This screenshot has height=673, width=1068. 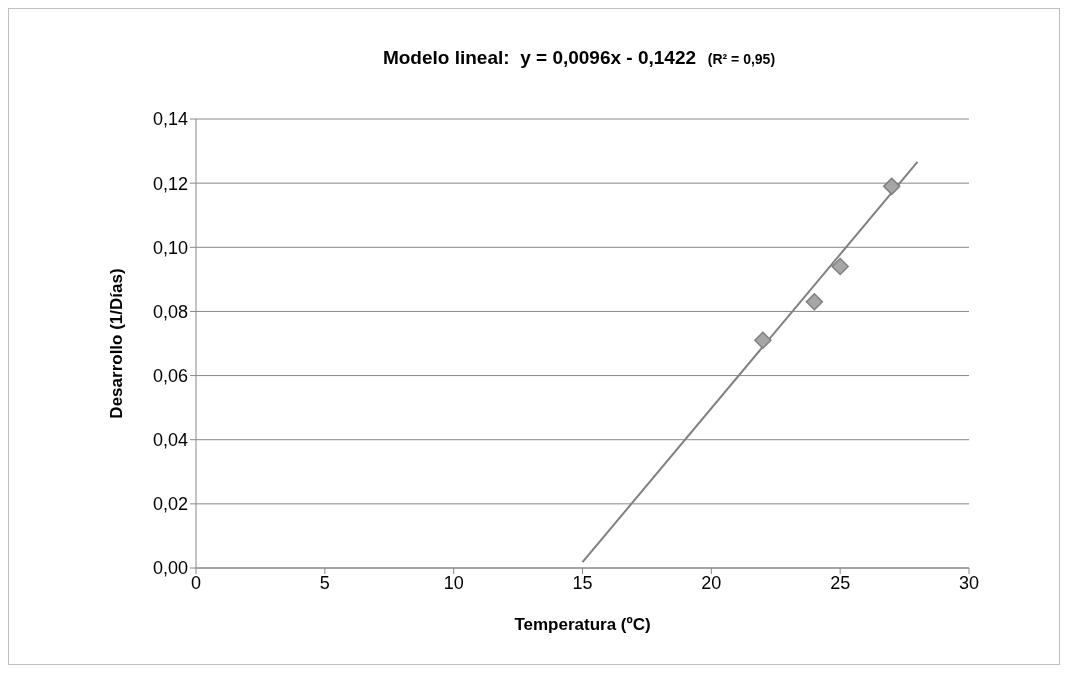 What do you see at coordinates (324, 582) in the screenshot?
I see `x-tick-label: 5` at bounding box center [324, 582].